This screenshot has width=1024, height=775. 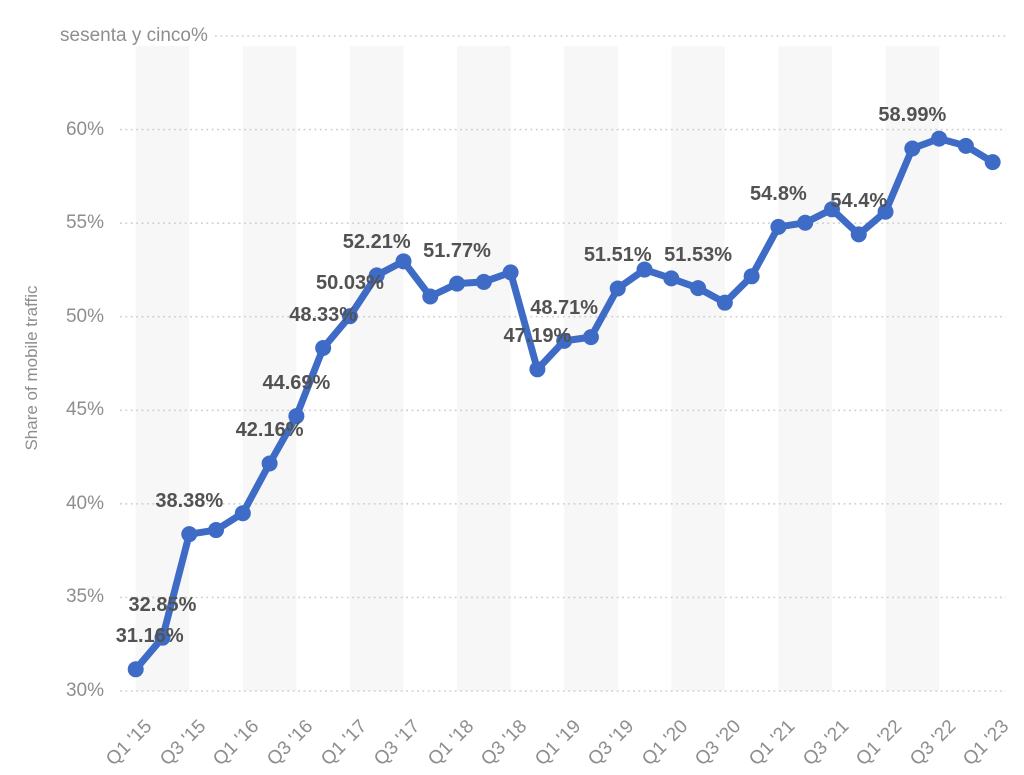 What do you see at coordinates (31, 368) in the screenshot?
I see `y-axis-title: Share of mobile traffic` at bounding box center [31, 368].